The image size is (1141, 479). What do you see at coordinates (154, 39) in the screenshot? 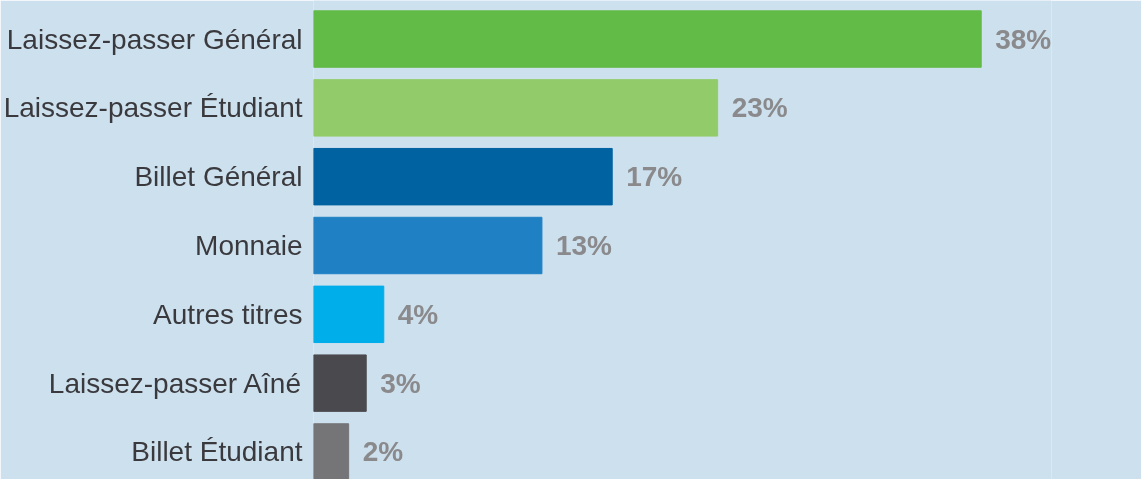
I see `y-tick-label: Laissez-passer Général` at bounding box center [154, 39].